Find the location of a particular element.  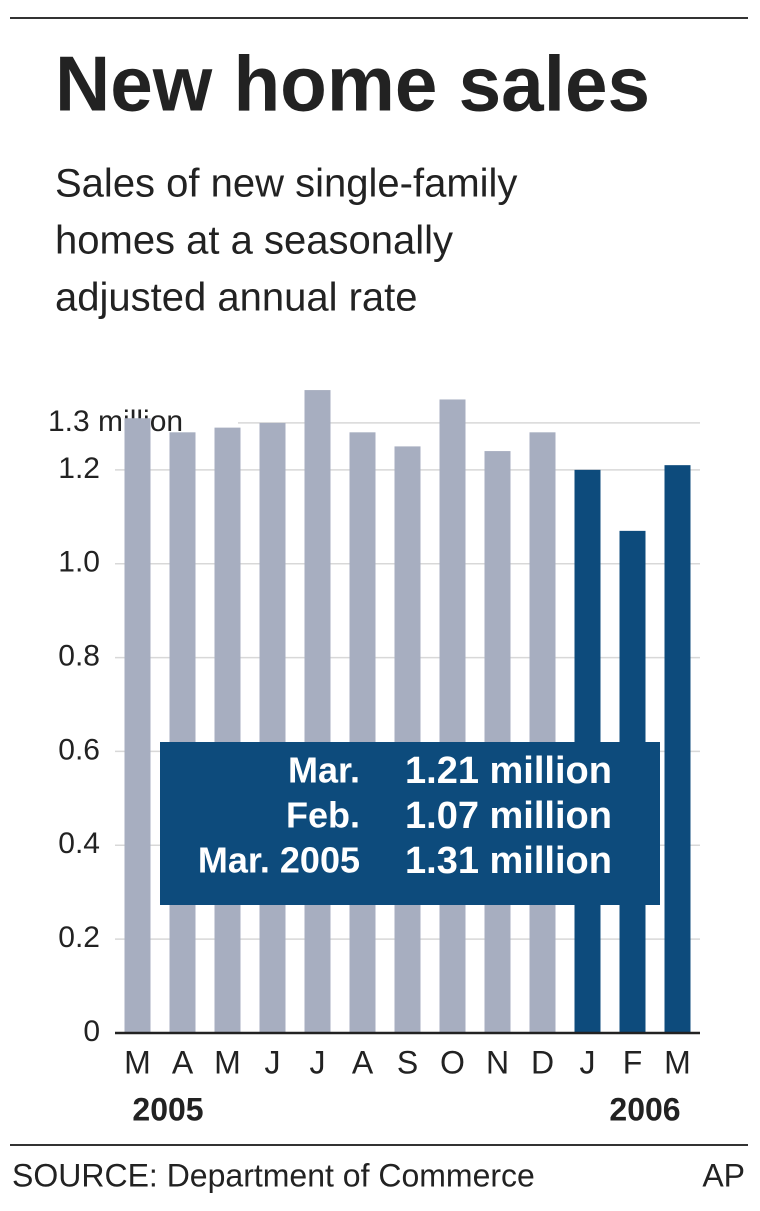

annotation-box is located at coordinates (410, 823).